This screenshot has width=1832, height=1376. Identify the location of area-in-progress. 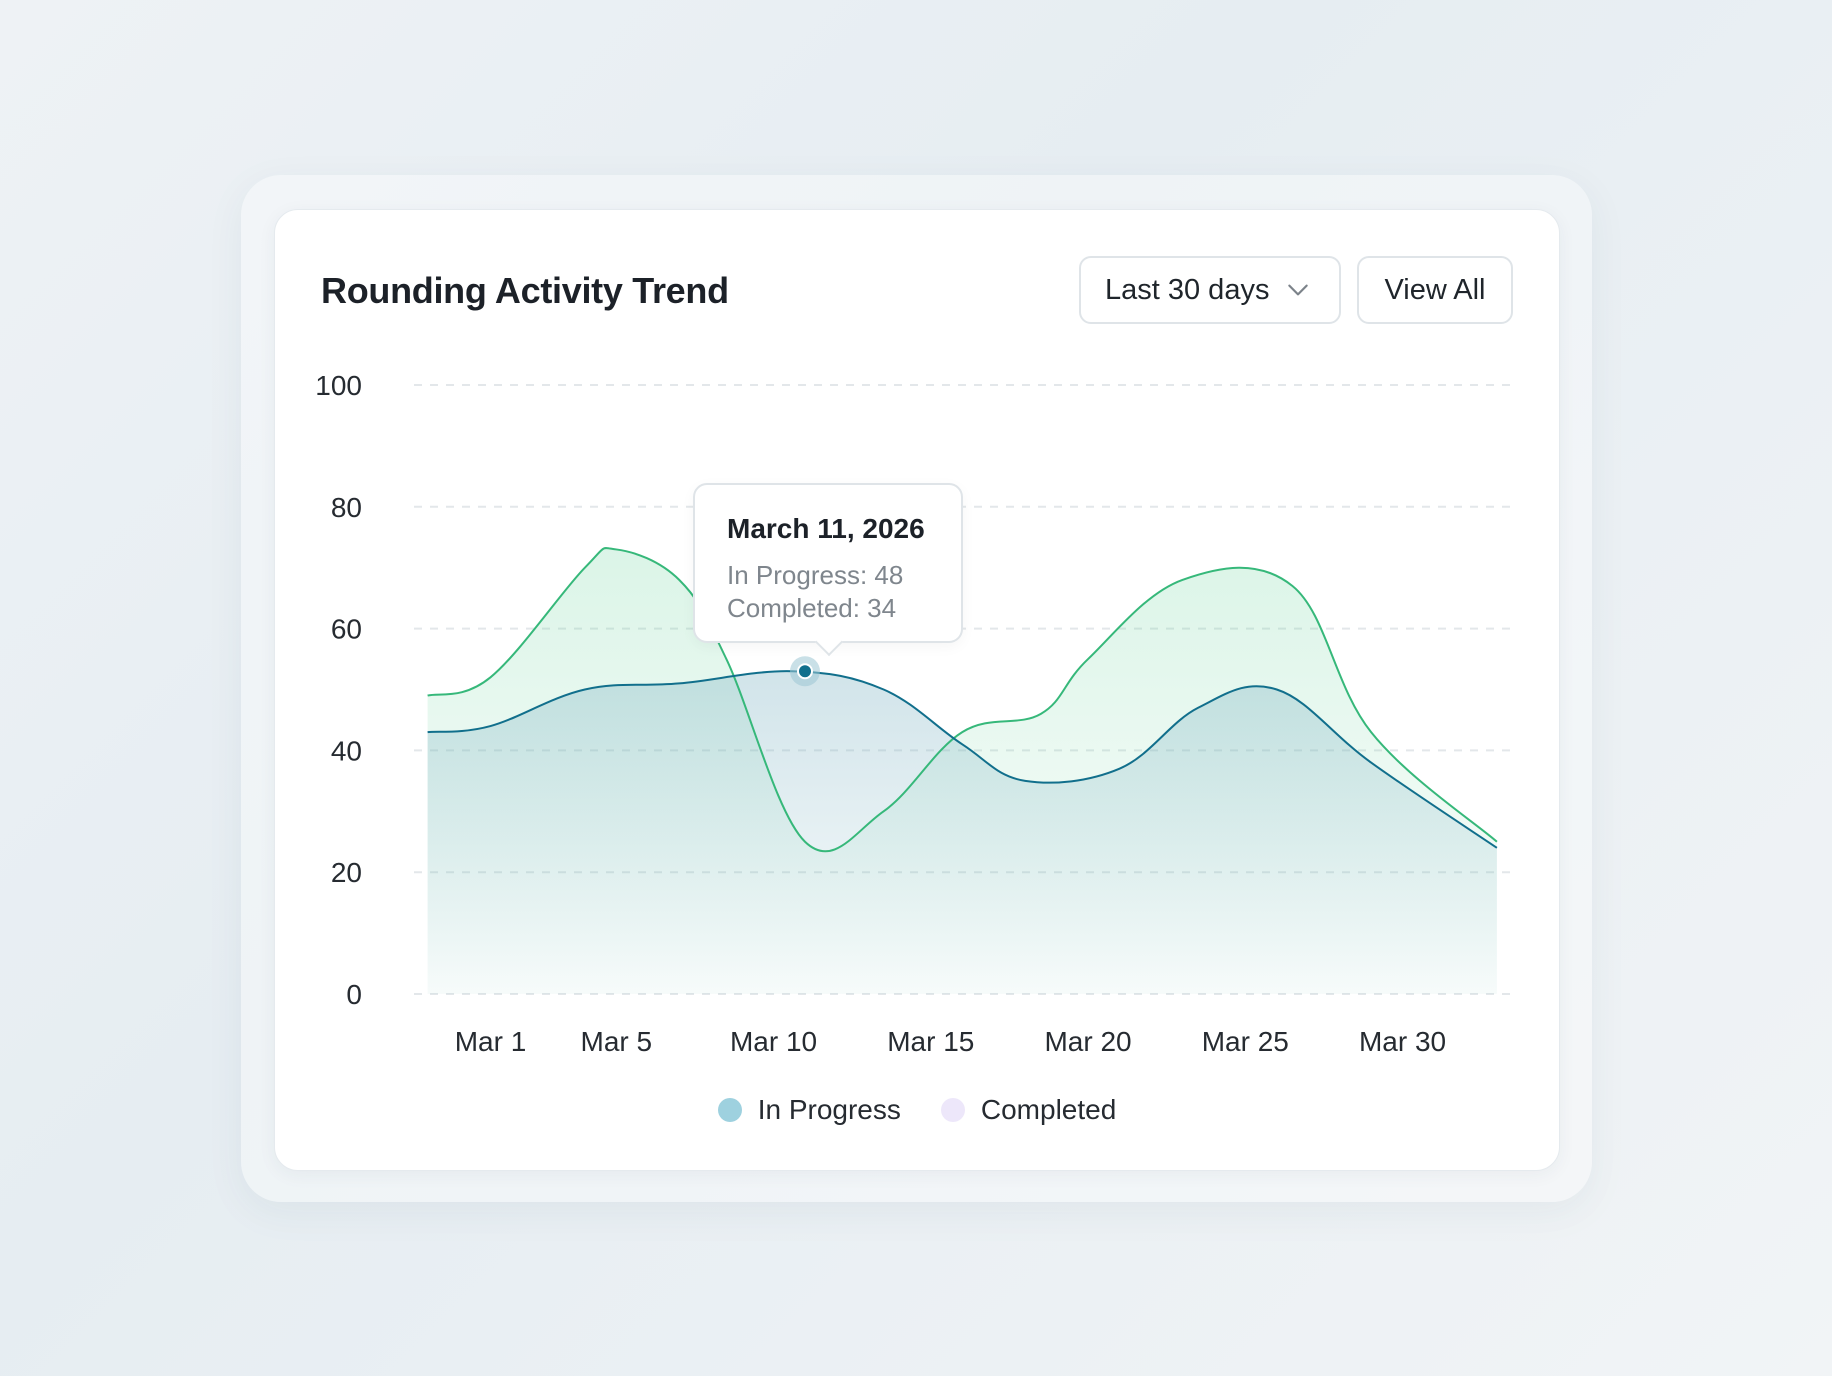
(962, 832).